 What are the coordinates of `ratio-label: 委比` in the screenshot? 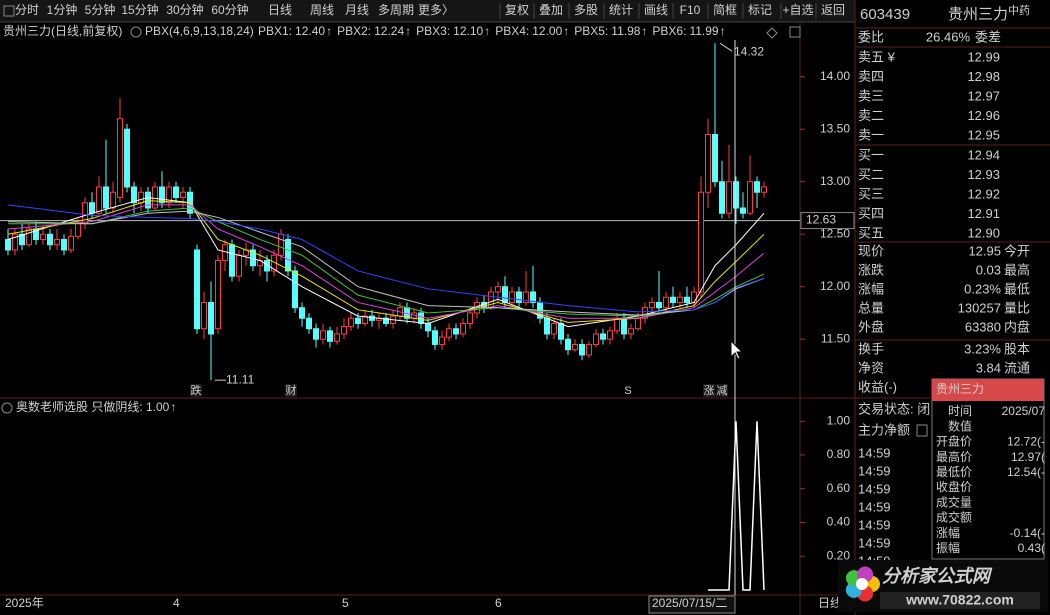 It's located at (871, 36).